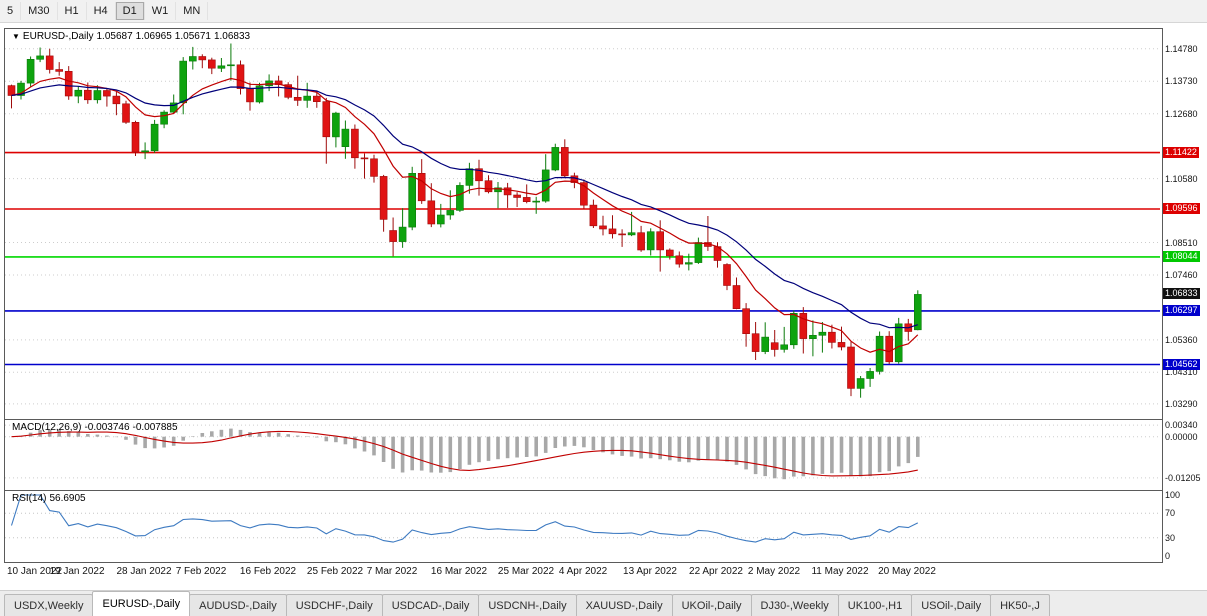  I want to click on date-label: 11 May 2022, so click(840, 571).